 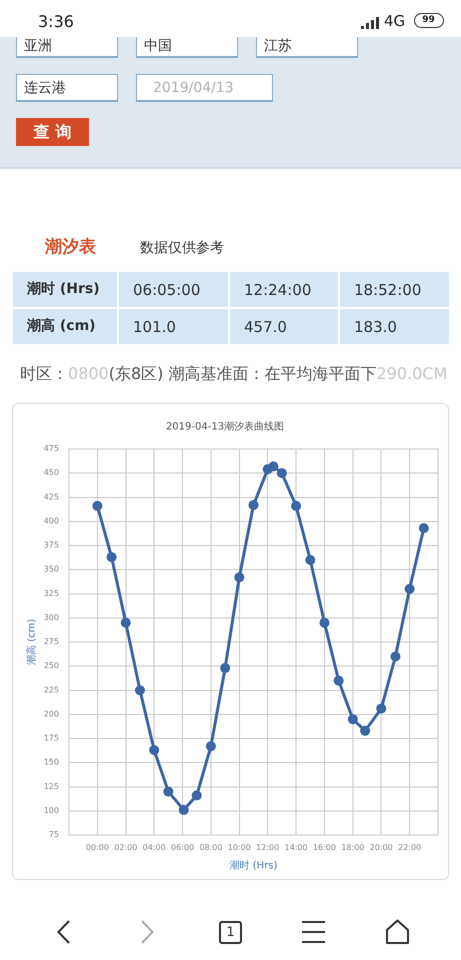 I want to click on y-tick-label: 325, so click(x=51, y=593).